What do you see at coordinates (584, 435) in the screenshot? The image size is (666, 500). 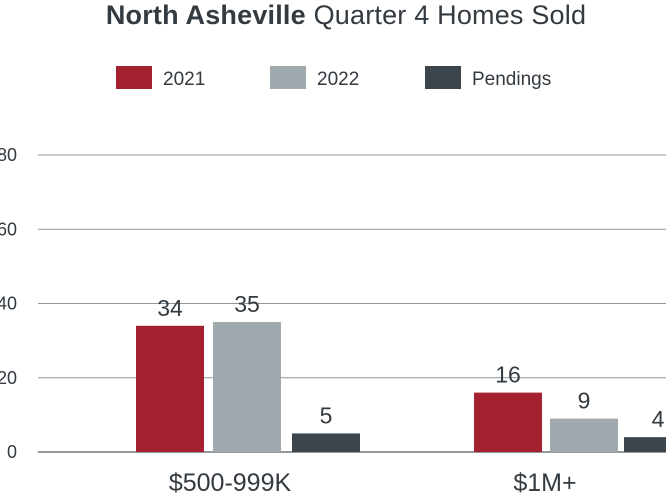 I see `bar-2-2022` at bounding box center [584, 435].